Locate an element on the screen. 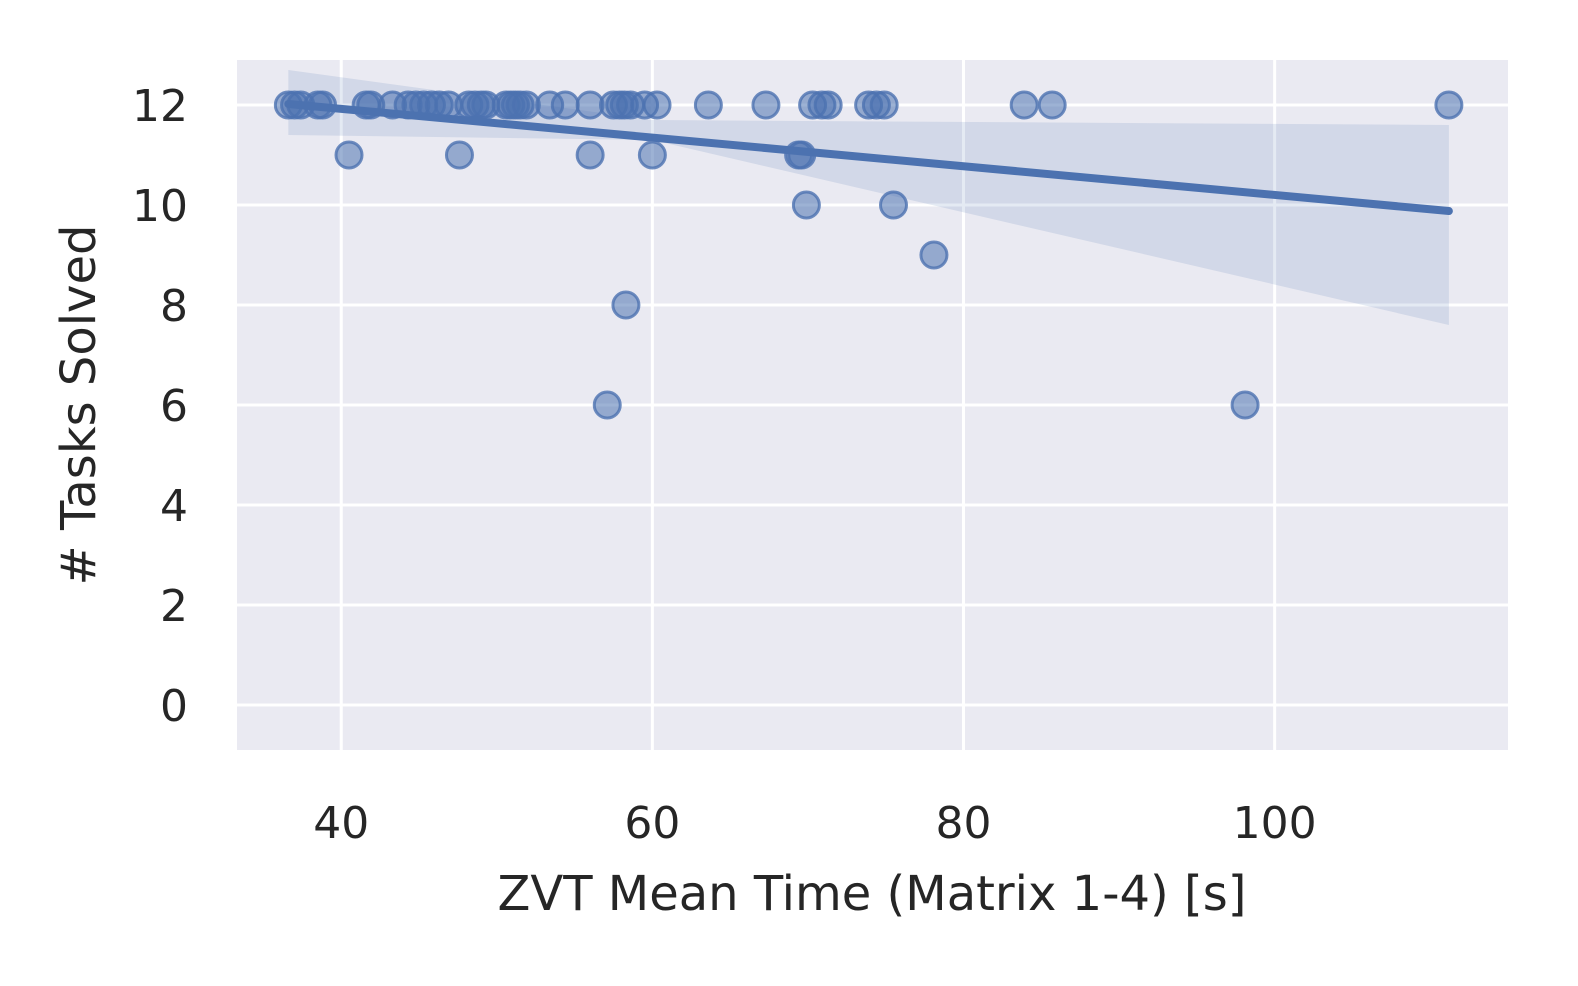 Image resolution: width=1578 pixels, height=986 pixels. y-tick-label: 4 is located at coordinates (174, 506).